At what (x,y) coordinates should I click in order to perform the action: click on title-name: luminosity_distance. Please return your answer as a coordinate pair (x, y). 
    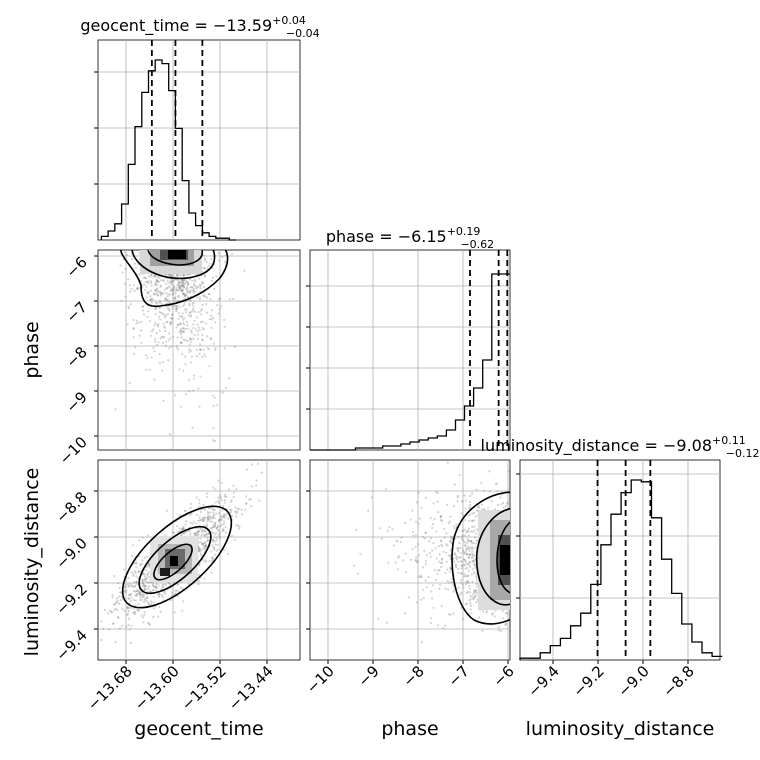
    Looking at the image, I should click on (560, 446).